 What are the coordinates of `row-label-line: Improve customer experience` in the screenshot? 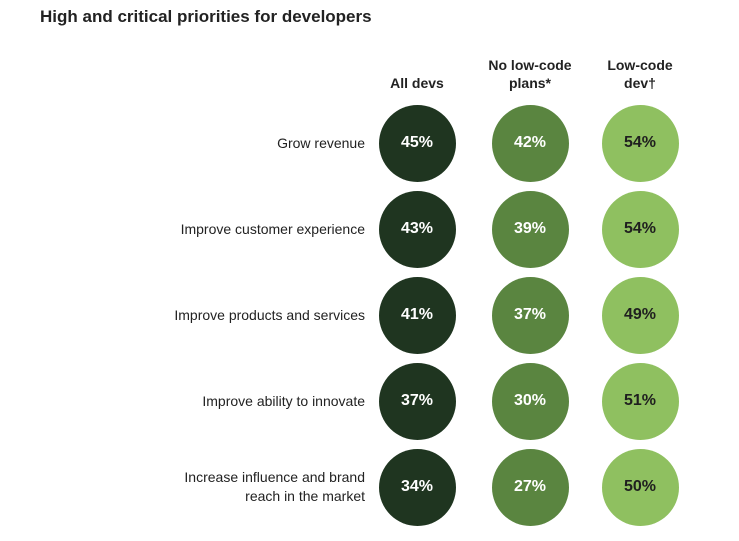 It's located at (272, 228).